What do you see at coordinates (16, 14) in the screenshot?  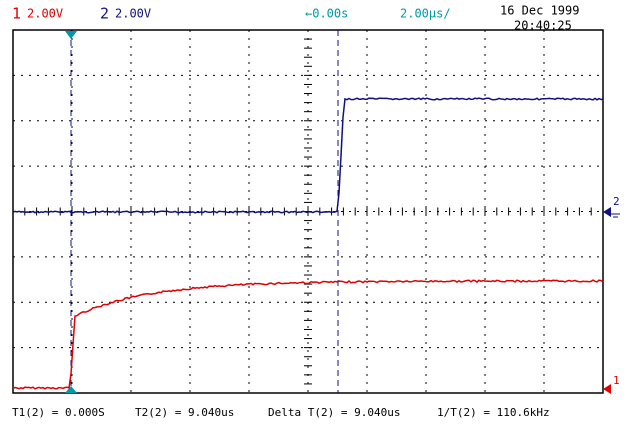 I see `ch1-number: 1` at bounding box center [16, 14].